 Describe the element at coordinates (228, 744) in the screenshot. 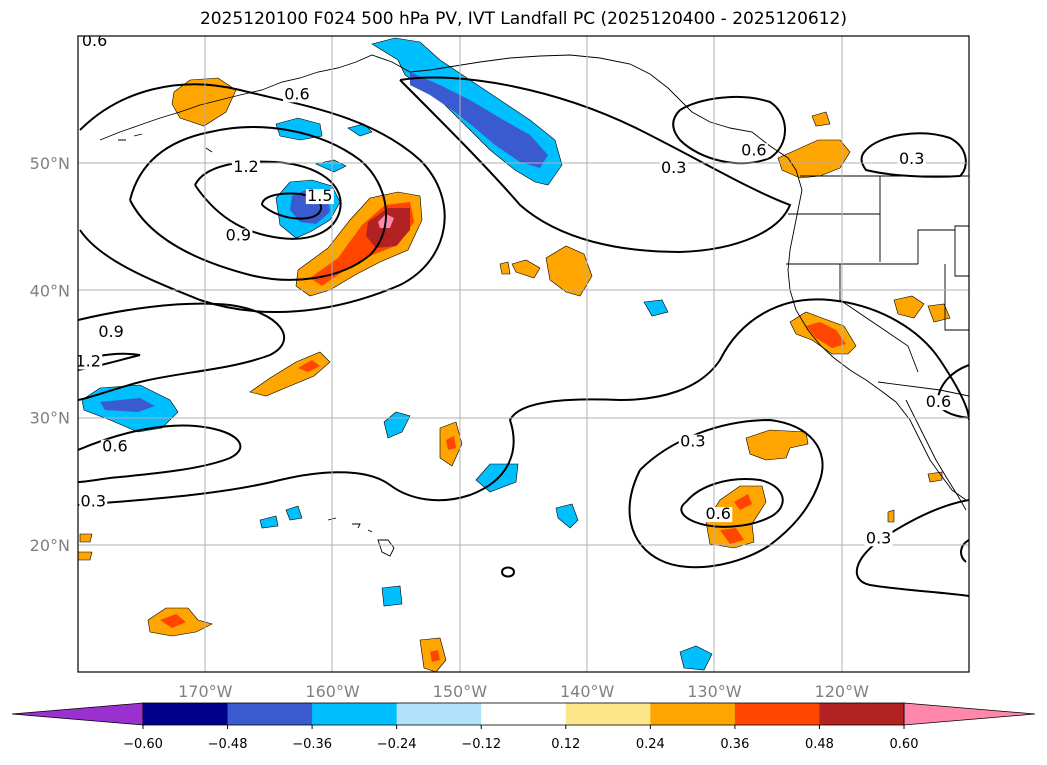

I see `colorbar-tick-label: −0.48` at that location.